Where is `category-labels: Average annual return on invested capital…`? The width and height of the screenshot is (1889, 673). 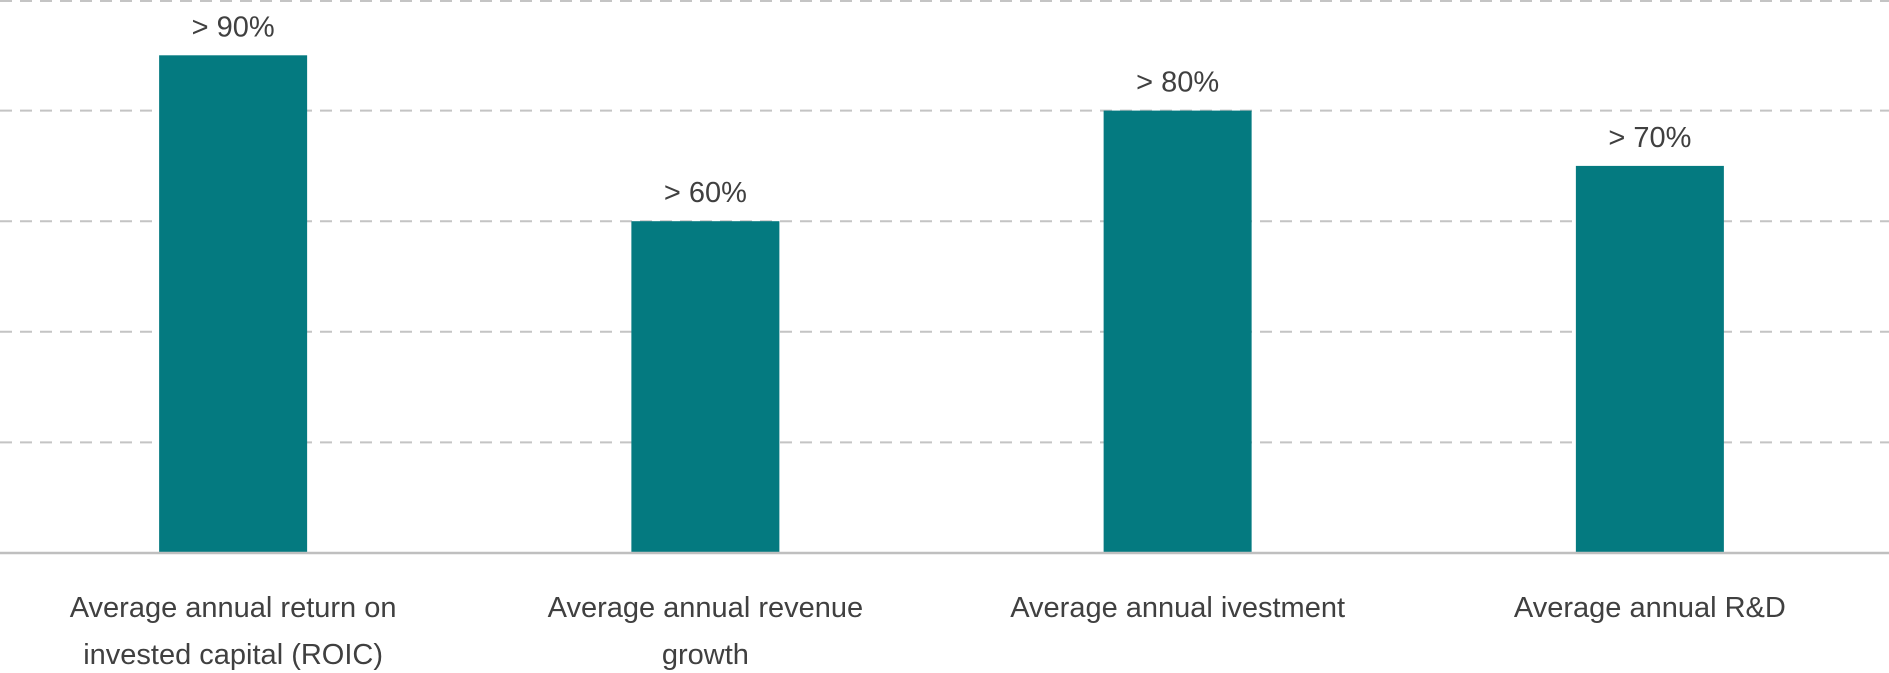 category-labels: Average annual return on invested capital… is located at coordinates (928, 631).